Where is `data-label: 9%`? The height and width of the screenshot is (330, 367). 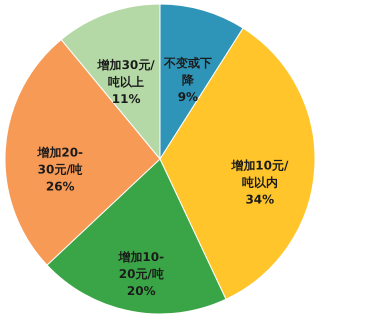 data-label: 9% is located at coordinates (188, 97).